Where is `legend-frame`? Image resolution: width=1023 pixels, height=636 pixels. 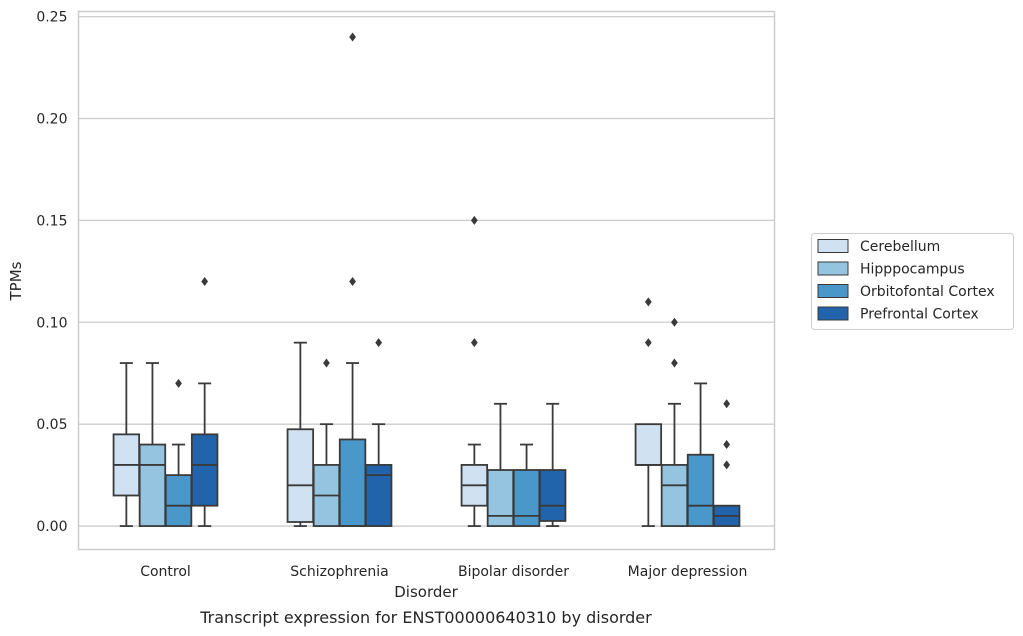 legend-frame is located at coordinates (912, 281).